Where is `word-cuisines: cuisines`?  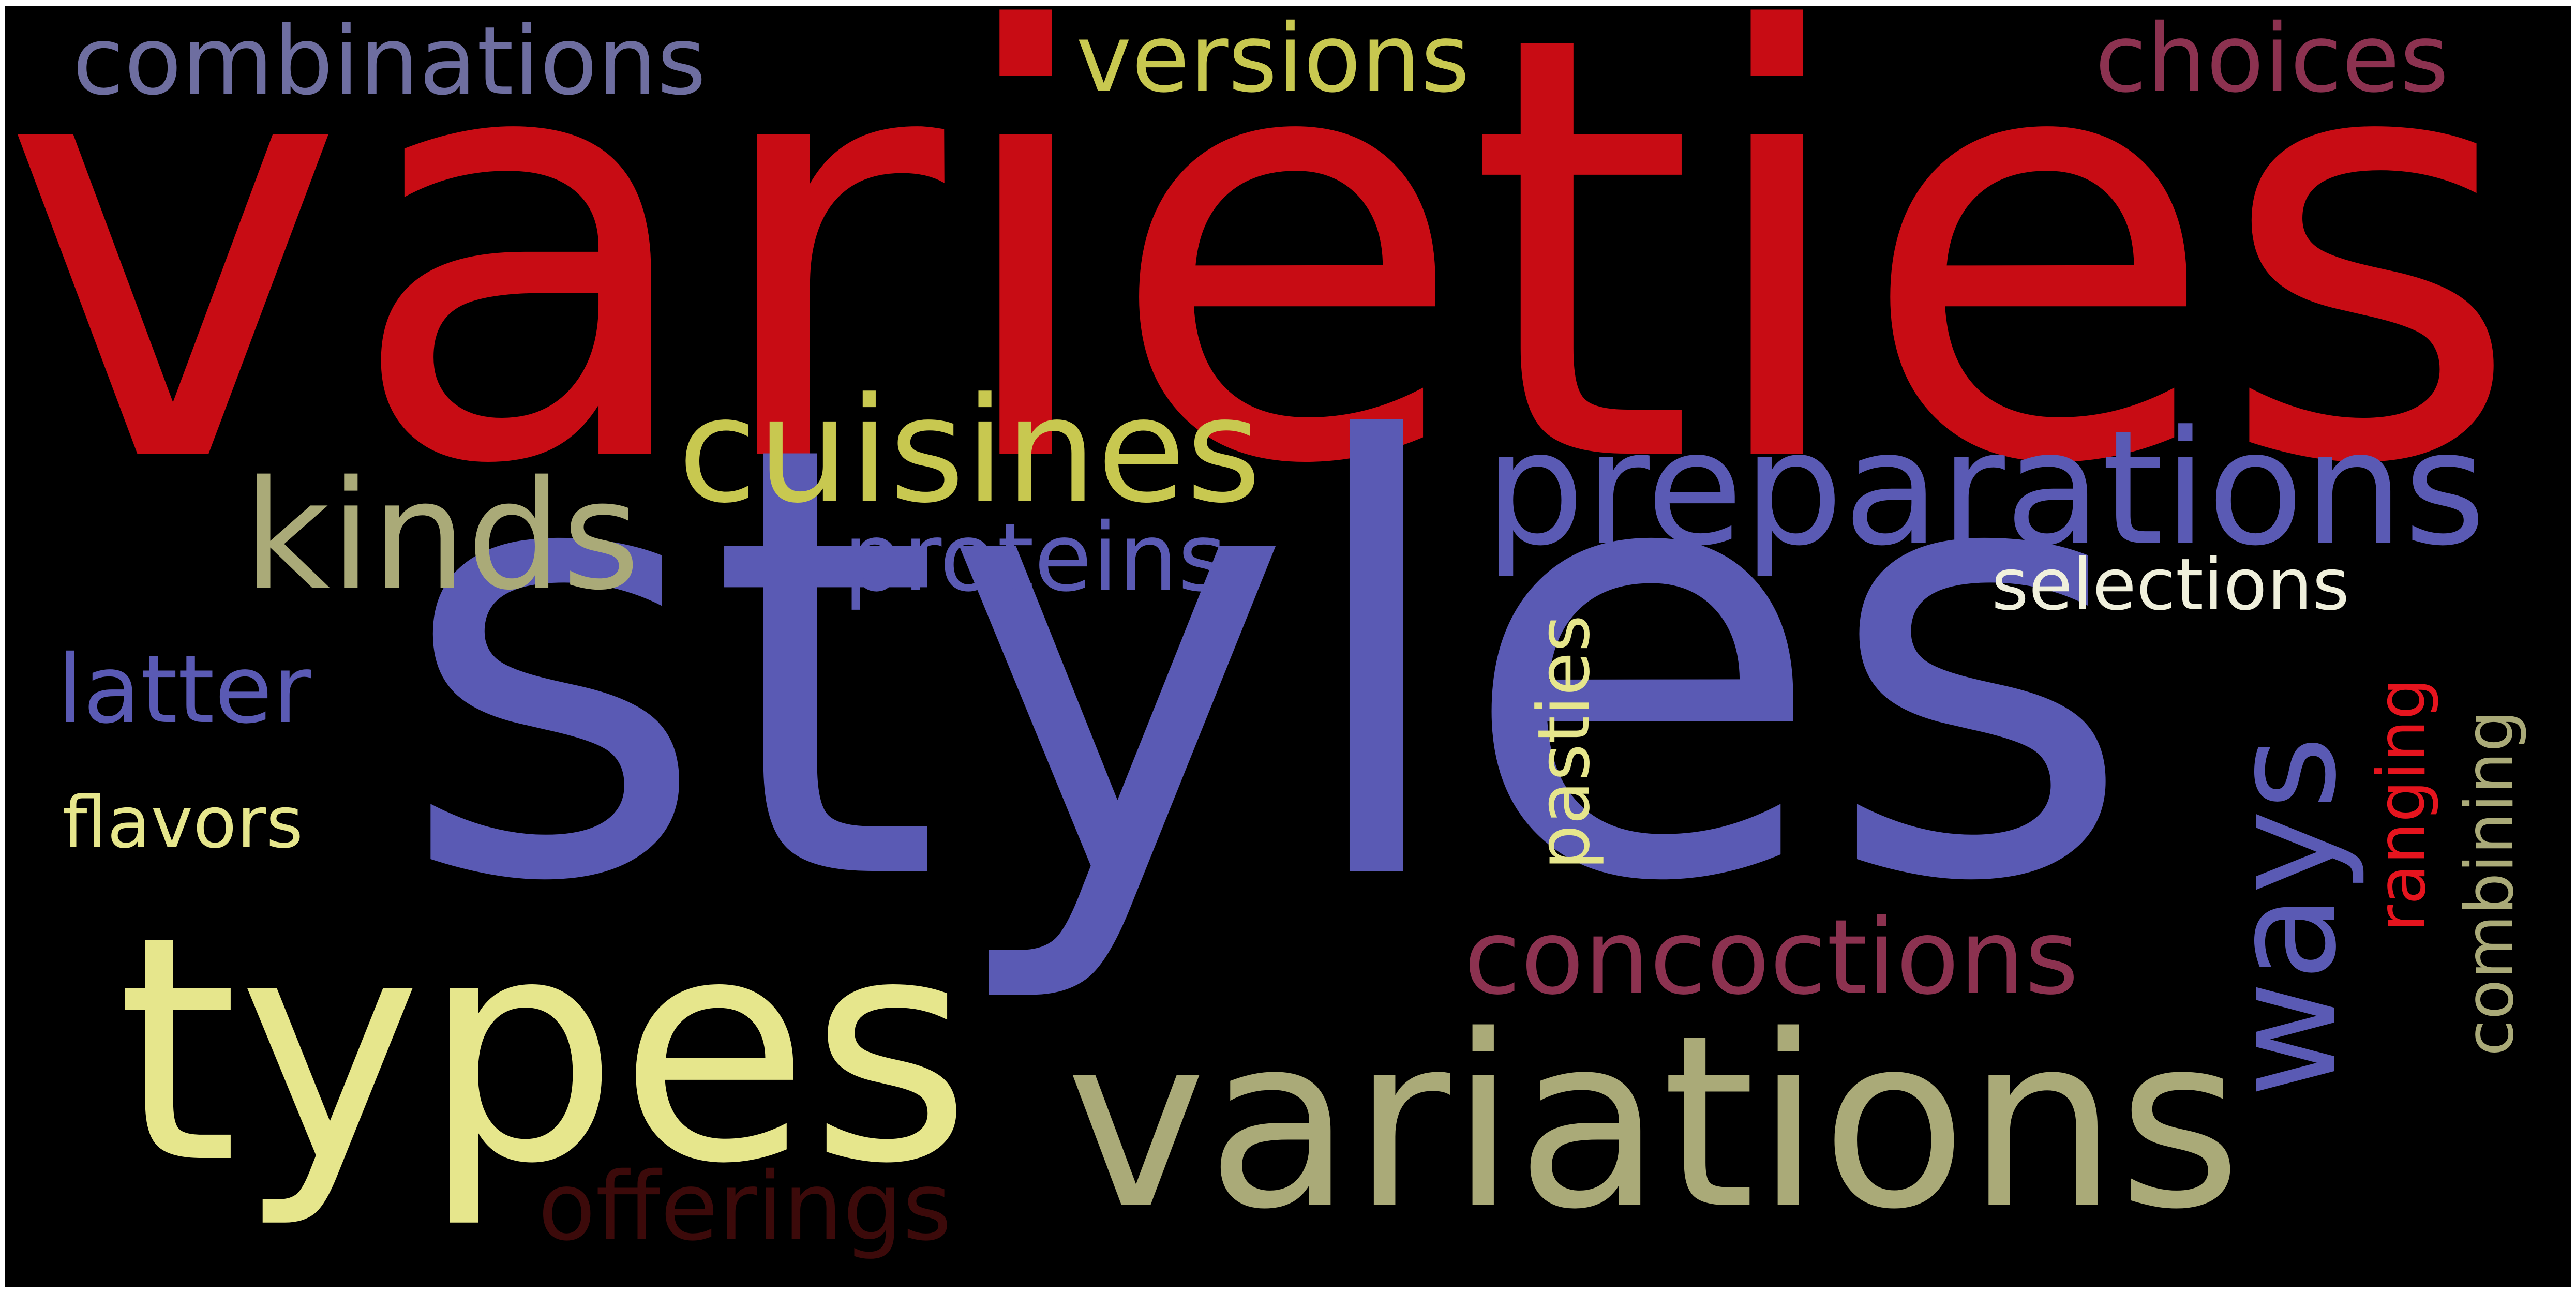 word-cuisines: cuisines is located at coordinates (970, 451).